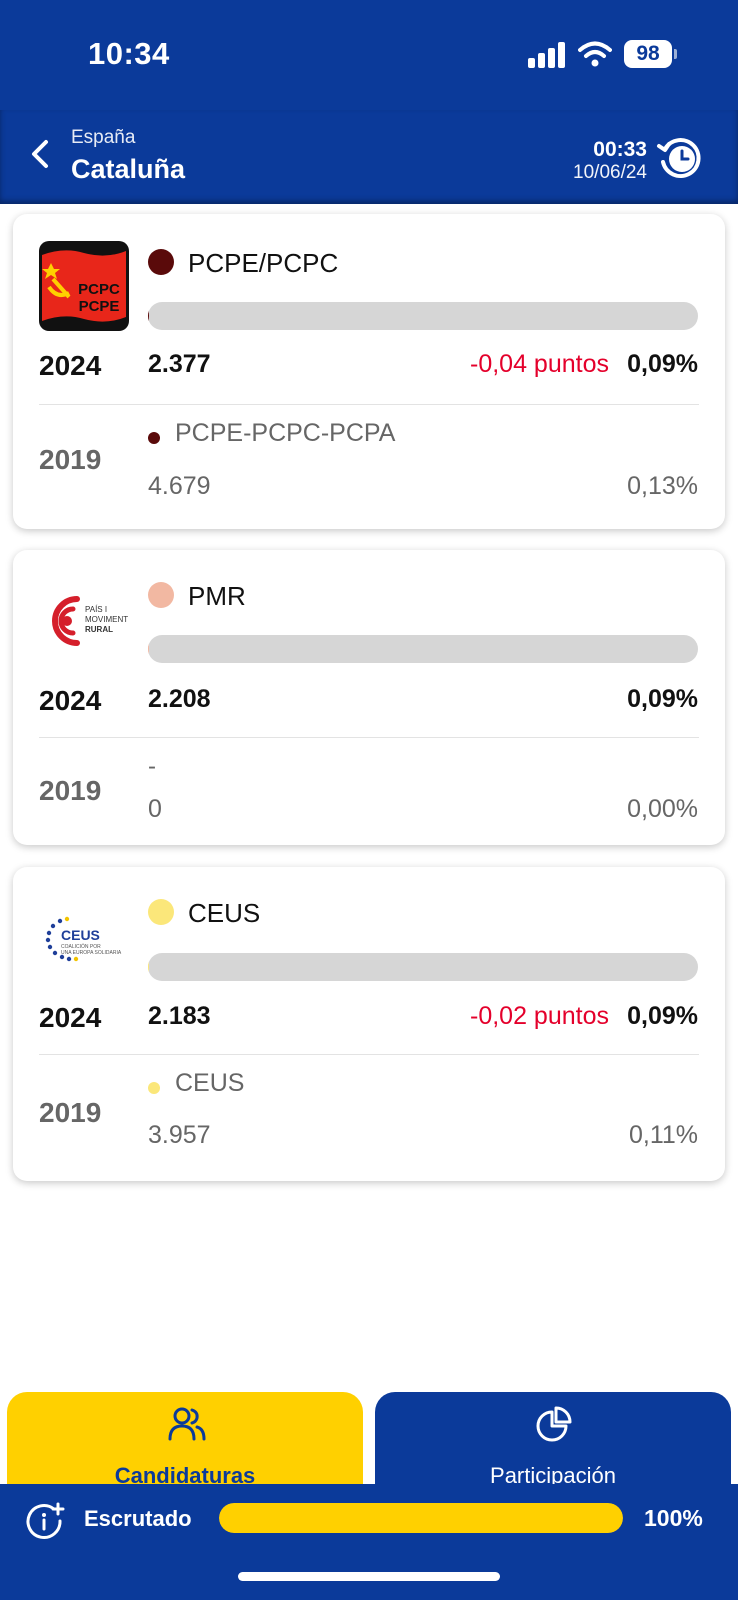  Describe the element at coordinates (179, 1135) in the screenshot. I see `previous-votes: 3.957` at that location.